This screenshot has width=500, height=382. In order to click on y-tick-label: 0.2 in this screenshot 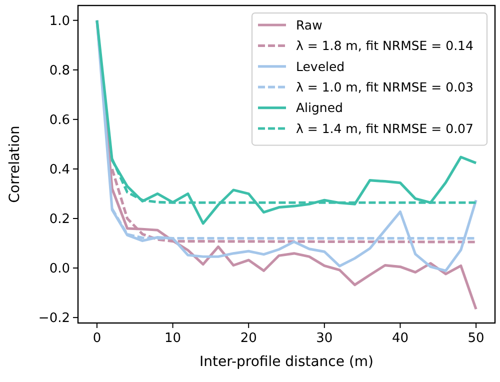, I will do `click(59, 220)`.